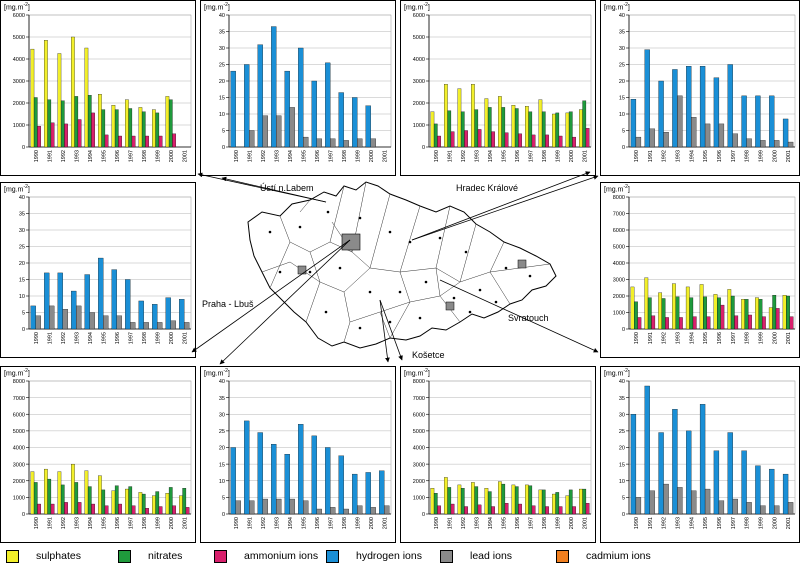 The height and width of the screenshot is (570, 800). What do you see at coordinates (17, 373) in the screenshot?
I see `unit-label: [mg.m-2]` at bounding box center [17, 373].